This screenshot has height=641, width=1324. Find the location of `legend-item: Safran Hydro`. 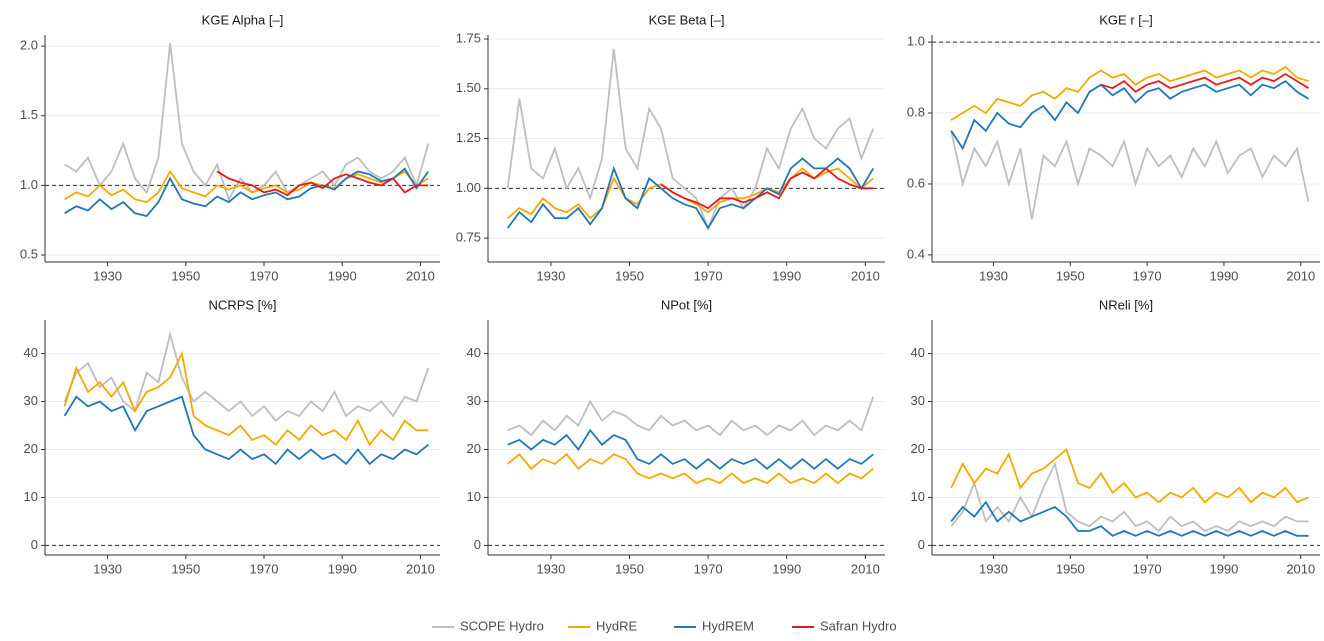

legend-item: Safran Hydro is located at coordinates (844, 625).